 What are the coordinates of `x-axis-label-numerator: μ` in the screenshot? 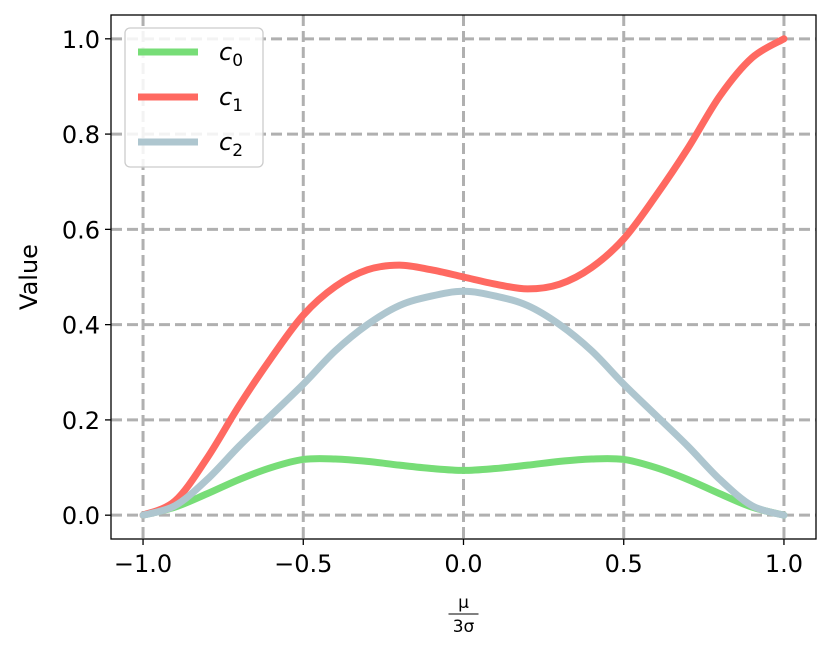 It's located at (463, 603).